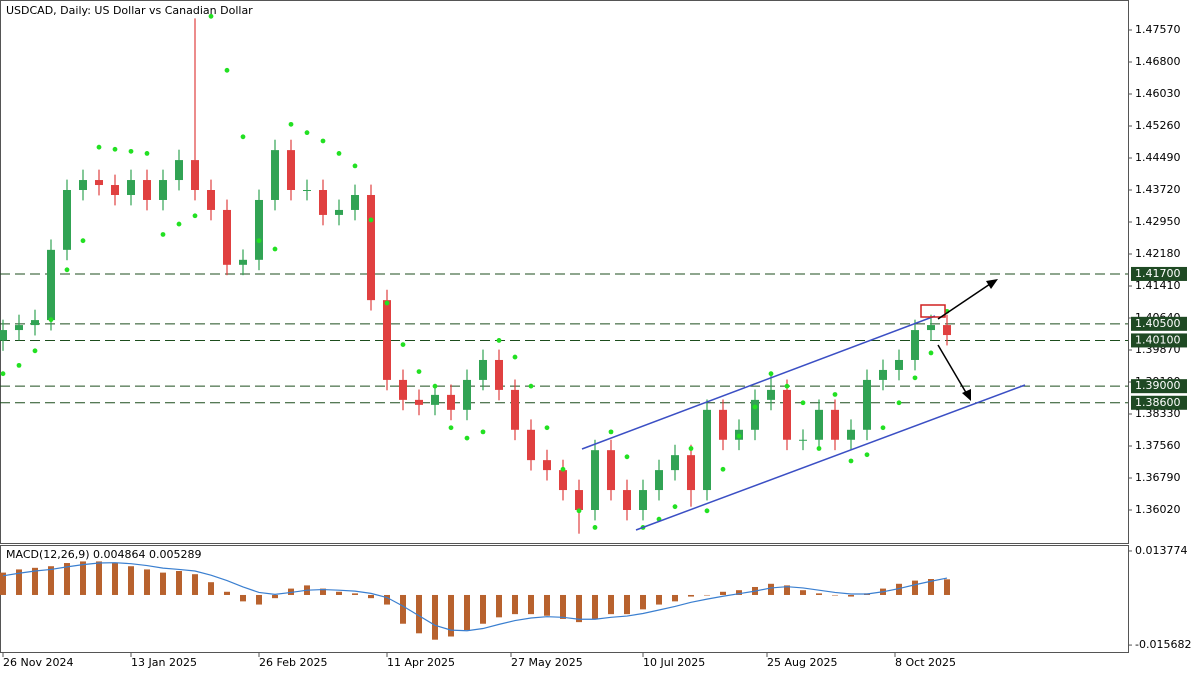 The height and width of the screenshot is (675, 1200). I want to click on x-tick-label: 10 Jul 2025, so click(674, 662).